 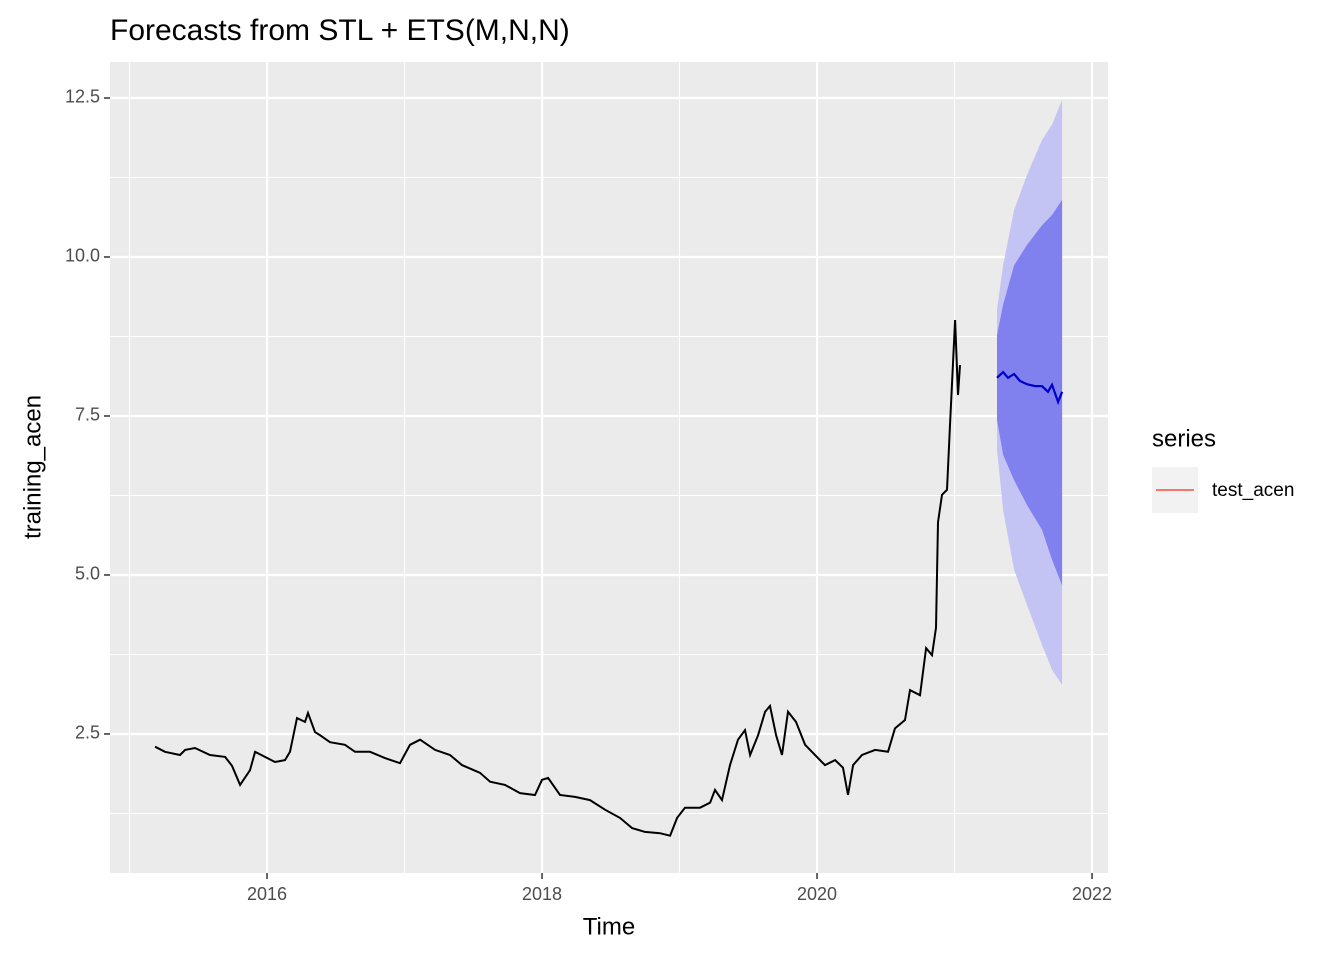 I want to click on prediction-interval, so click(x=1030, y=392).